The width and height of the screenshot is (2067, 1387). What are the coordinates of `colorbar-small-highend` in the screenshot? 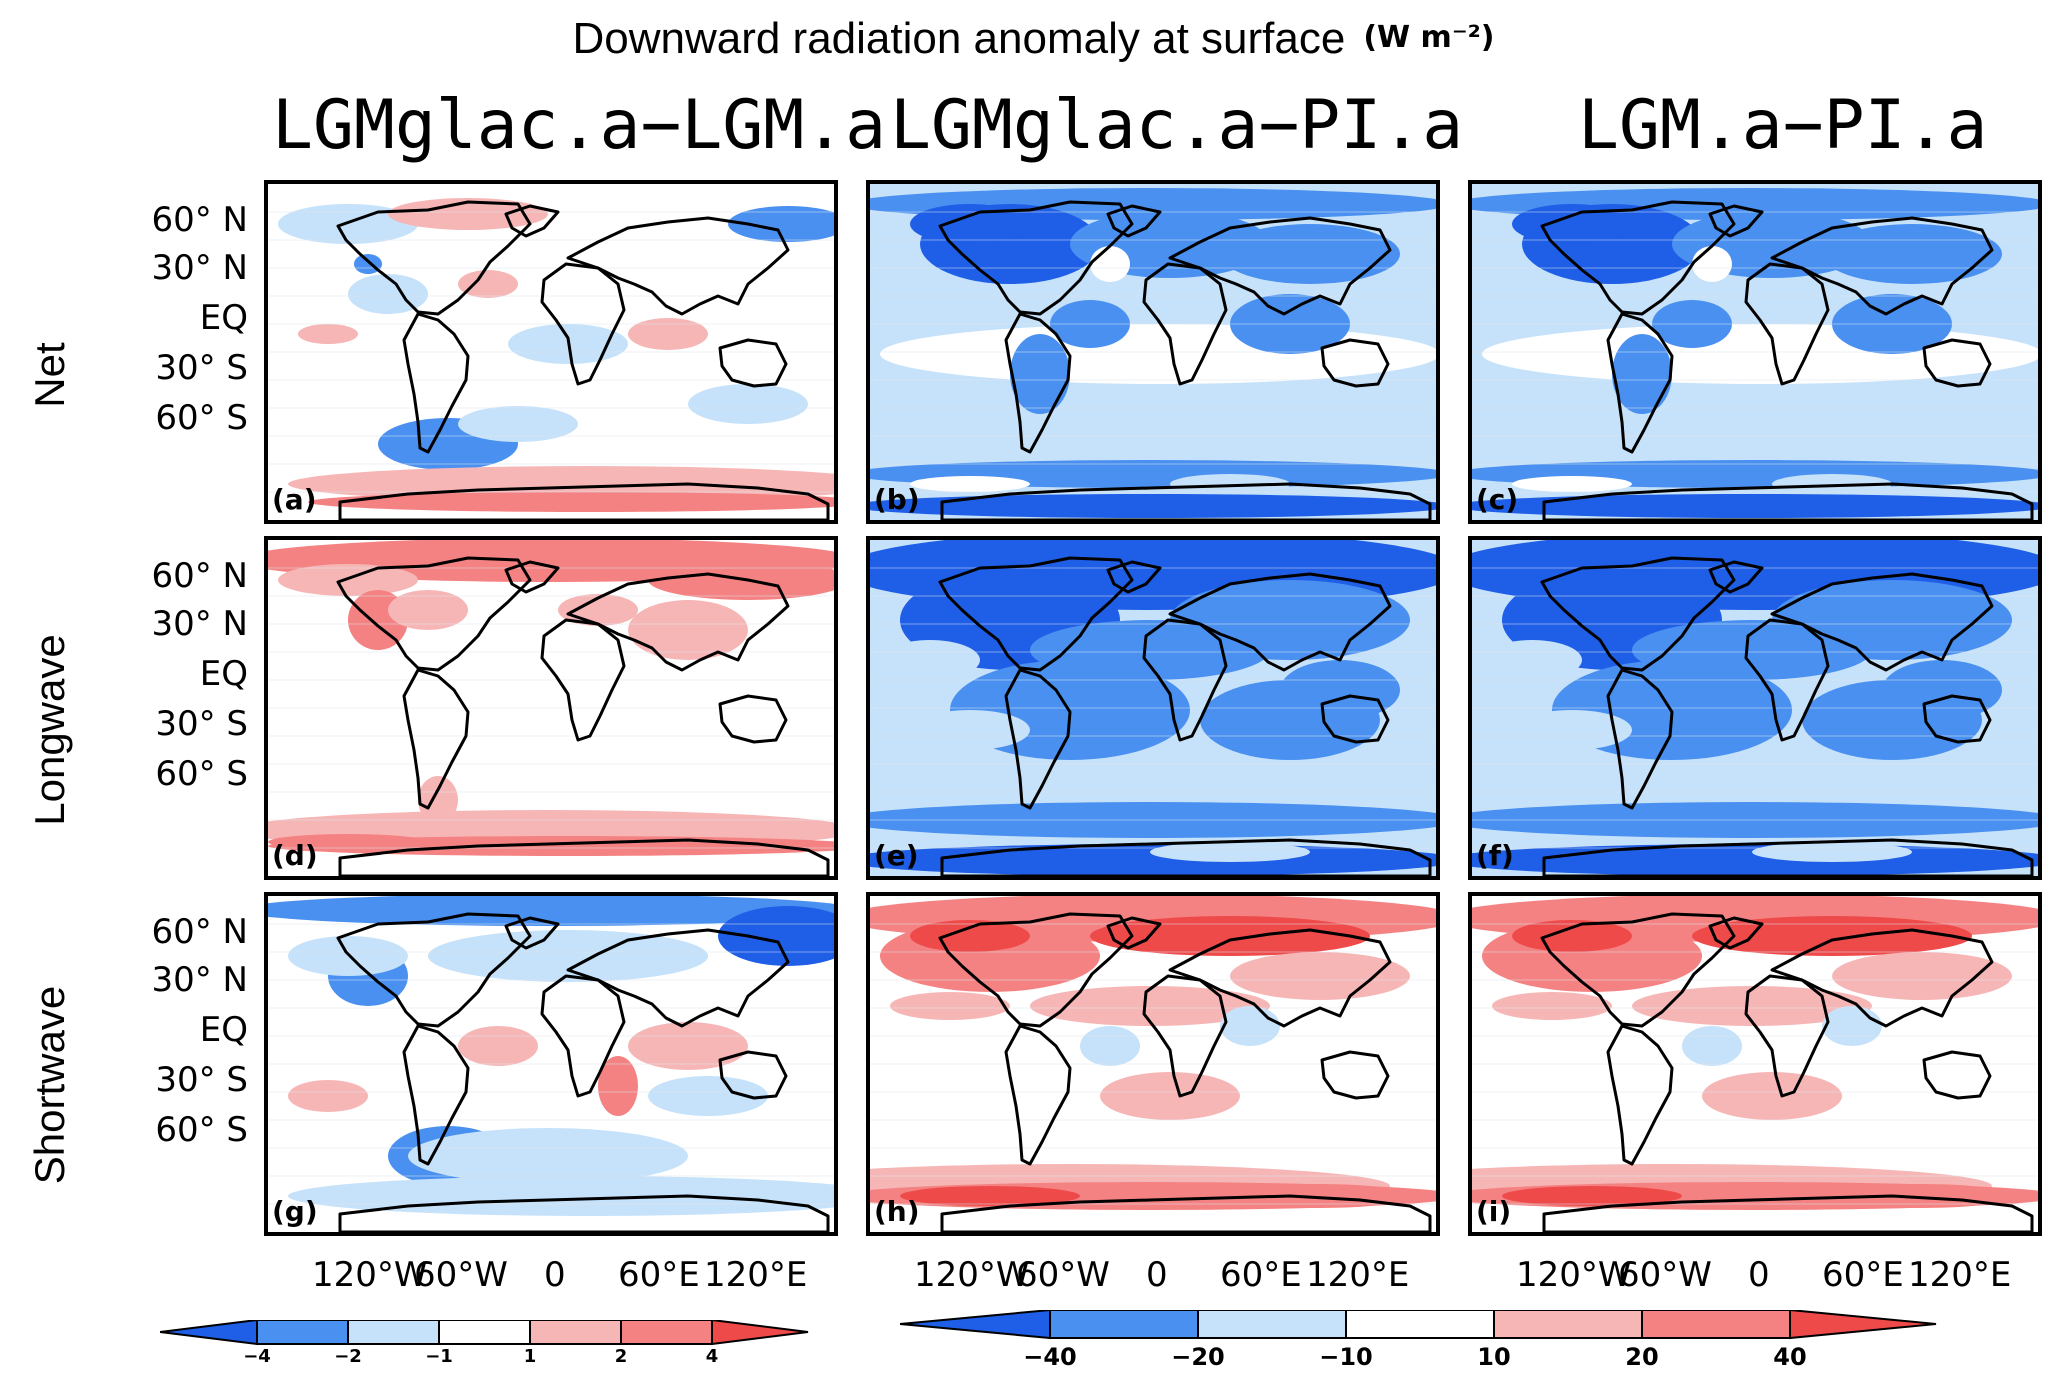 It's located at (760, 1333).